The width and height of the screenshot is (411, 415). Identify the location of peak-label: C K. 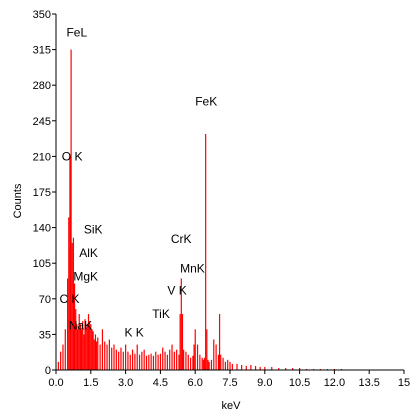
(69, 299).